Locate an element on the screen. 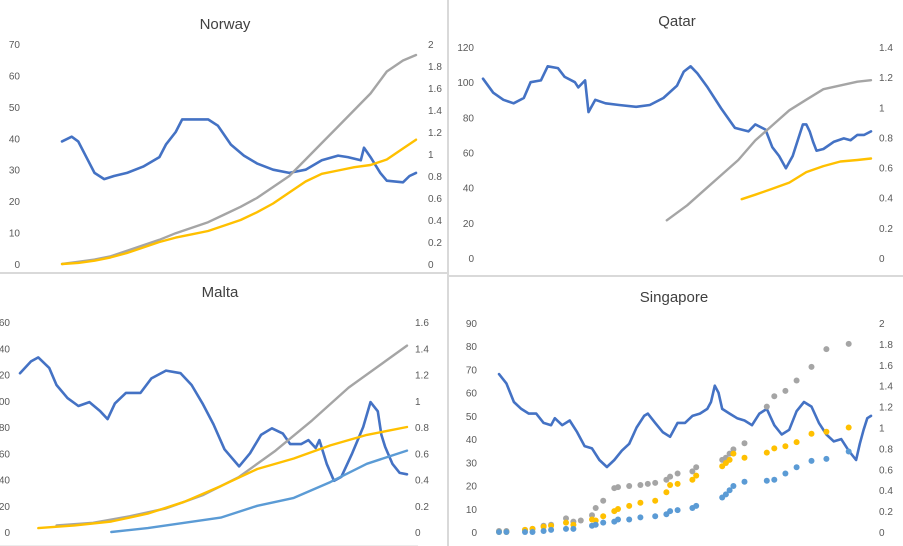 This screenshot has height=546, width=903. right-axis-tick-label: 1.2 is located at coordinates (886, 78).